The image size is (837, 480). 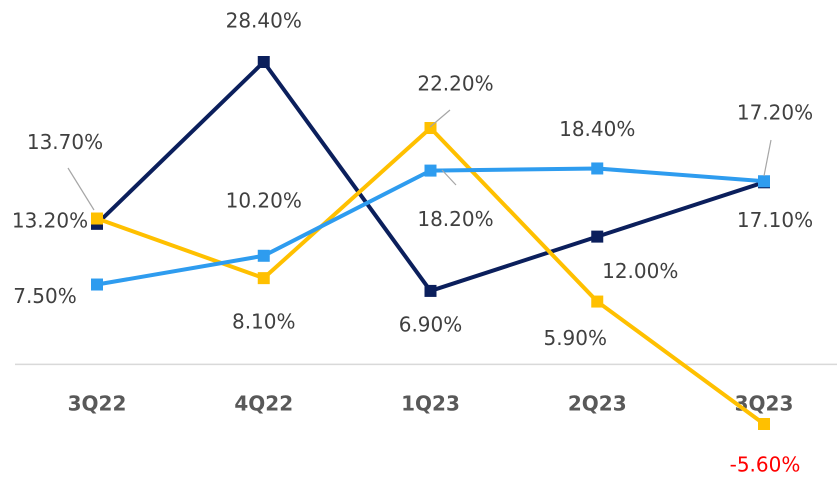 I want to click on data-label: 13.20%, so click(x=50, y=220).